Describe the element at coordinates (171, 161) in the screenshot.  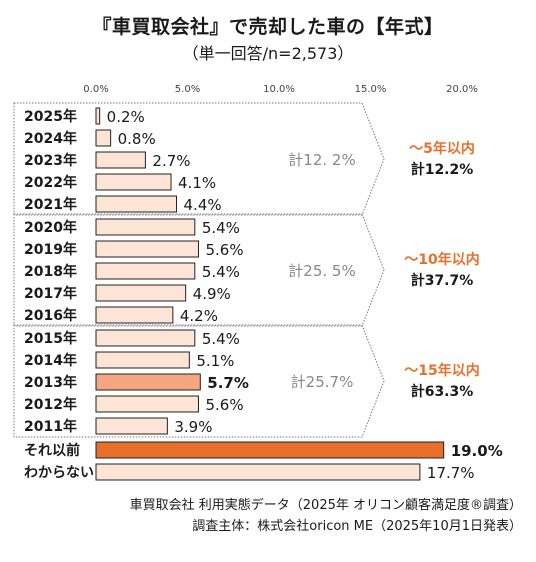
I see `value-label: 2.7%` at that location.